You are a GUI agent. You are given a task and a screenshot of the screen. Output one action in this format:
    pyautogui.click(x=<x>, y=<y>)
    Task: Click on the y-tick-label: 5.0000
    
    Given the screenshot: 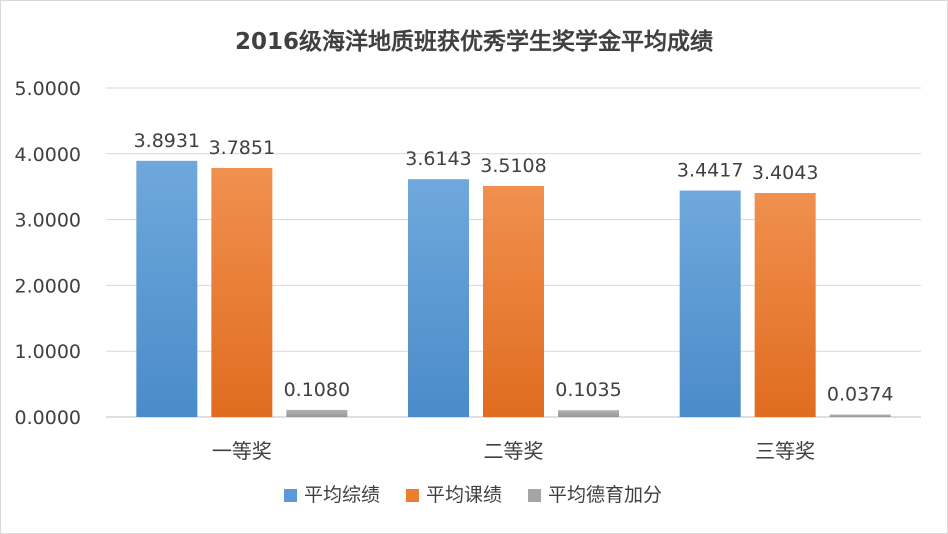 What is the action you would take?
    pyautogui.click(x=48, y=89)
    